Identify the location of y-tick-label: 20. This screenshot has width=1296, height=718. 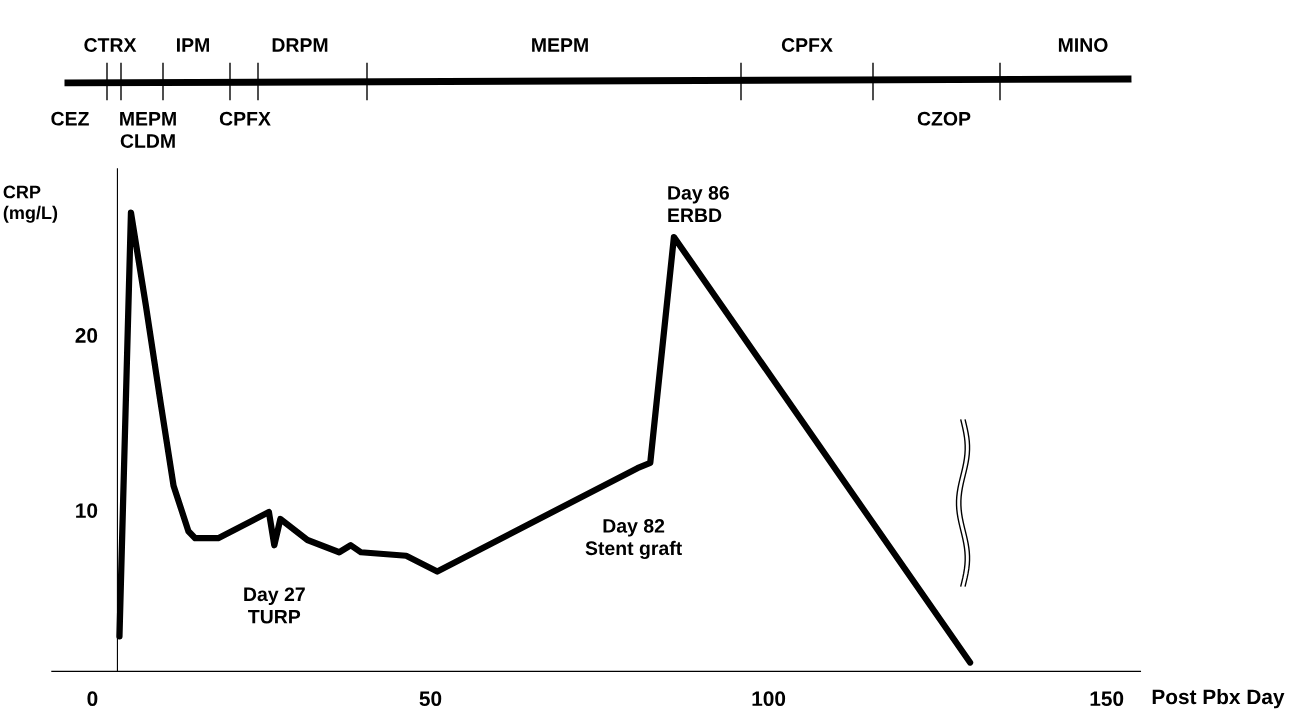
(86, 335).